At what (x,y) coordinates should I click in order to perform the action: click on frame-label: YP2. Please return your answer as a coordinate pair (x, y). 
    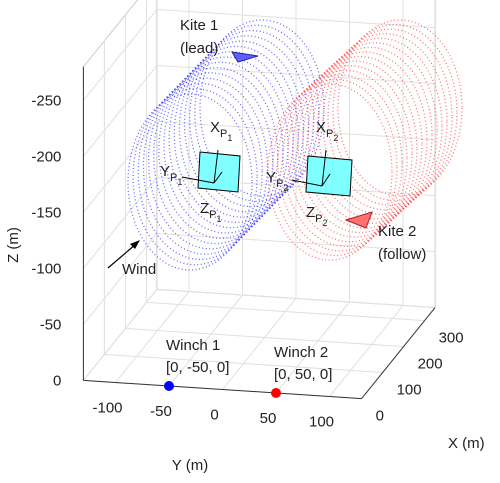
    Looking at the image, I should click on (277, 181).